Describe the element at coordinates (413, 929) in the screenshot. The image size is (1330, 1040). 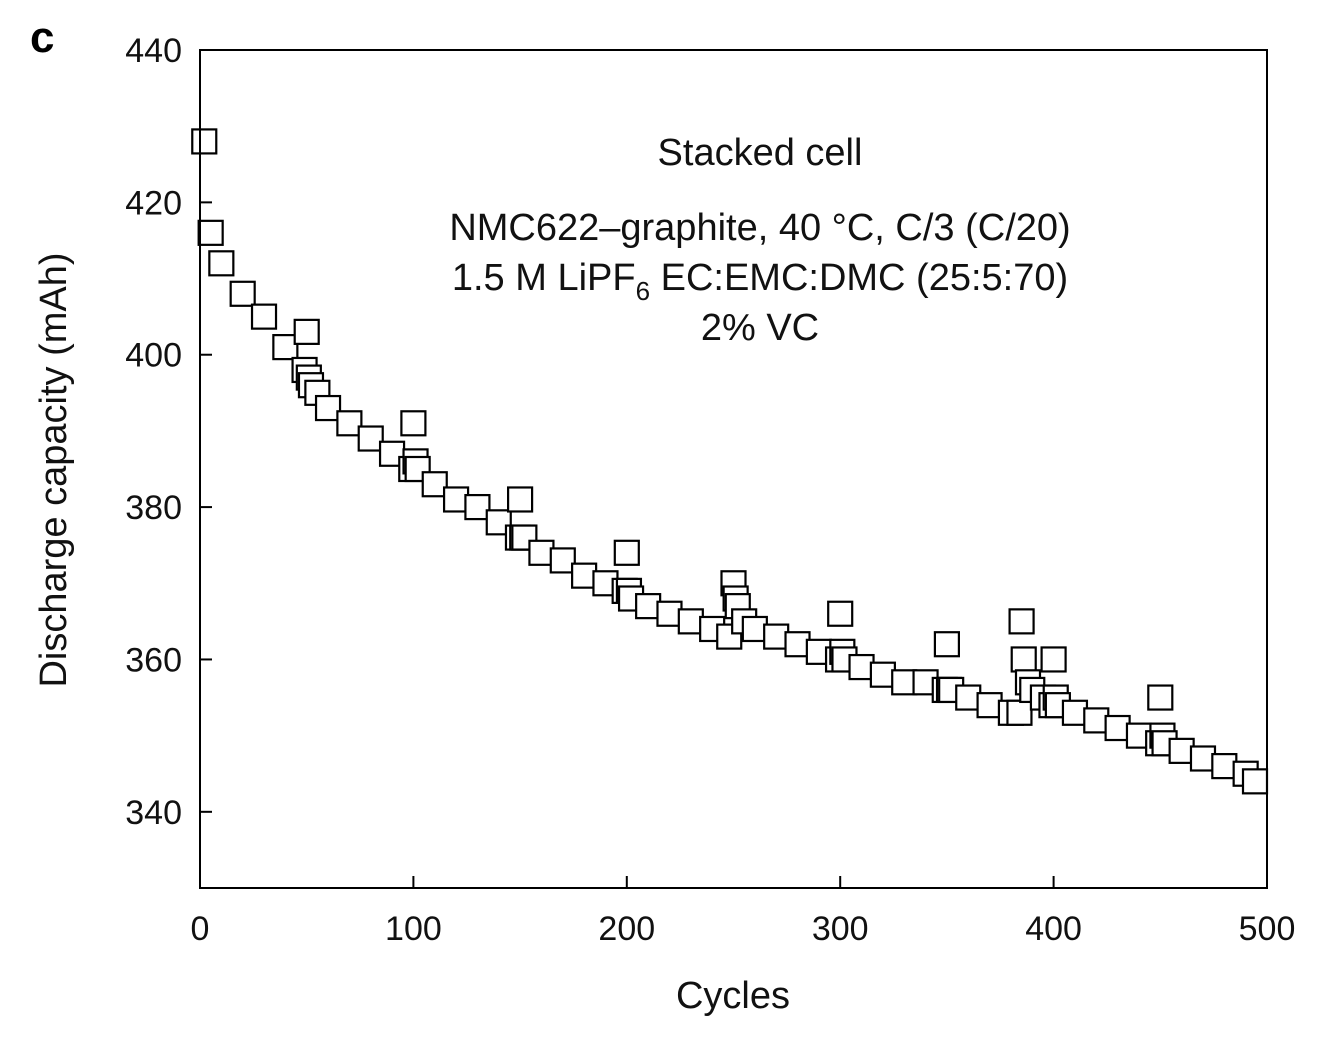
I see `x-tick-label: 100` at that location.